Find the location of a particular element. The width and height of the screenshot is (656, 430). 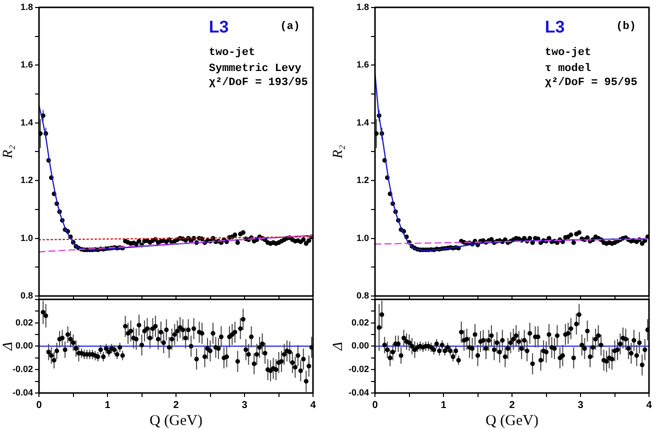

annotation: τ model is located at coordinates (568, 68).